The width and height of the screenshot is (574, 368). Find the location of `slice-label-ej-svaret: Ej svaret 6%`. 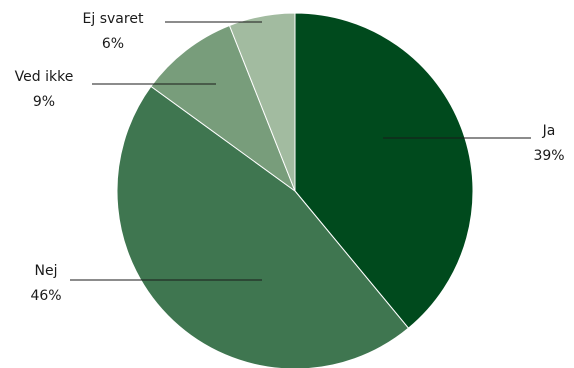

slice-label-ej-svaret: Ej svaret 6% is located at coordinates (113, 31).